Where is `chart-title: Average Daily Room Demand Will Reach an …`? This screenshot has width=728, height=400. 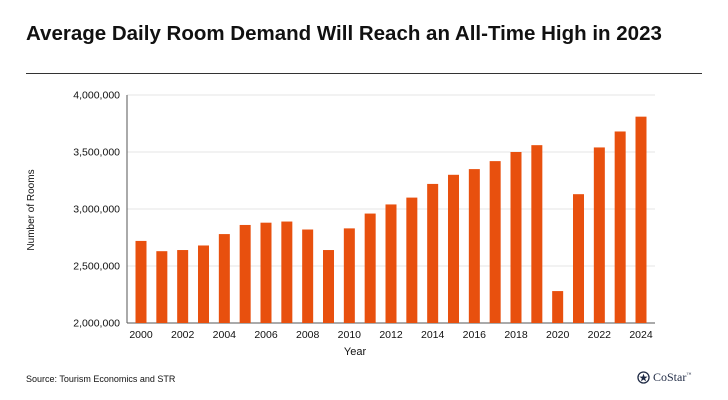 chart-title: Average Daily Room Demand Will Reach an … is located at coordinates (344, 33).